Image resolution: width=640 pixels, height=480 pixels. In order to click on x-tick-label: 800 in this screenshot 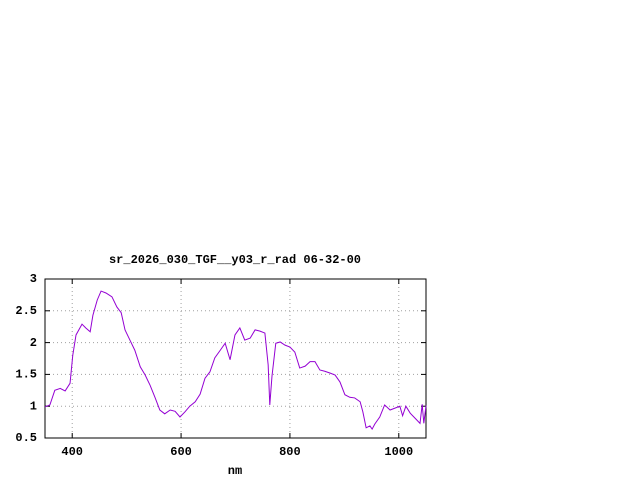, I will do `click(290, 452)`.